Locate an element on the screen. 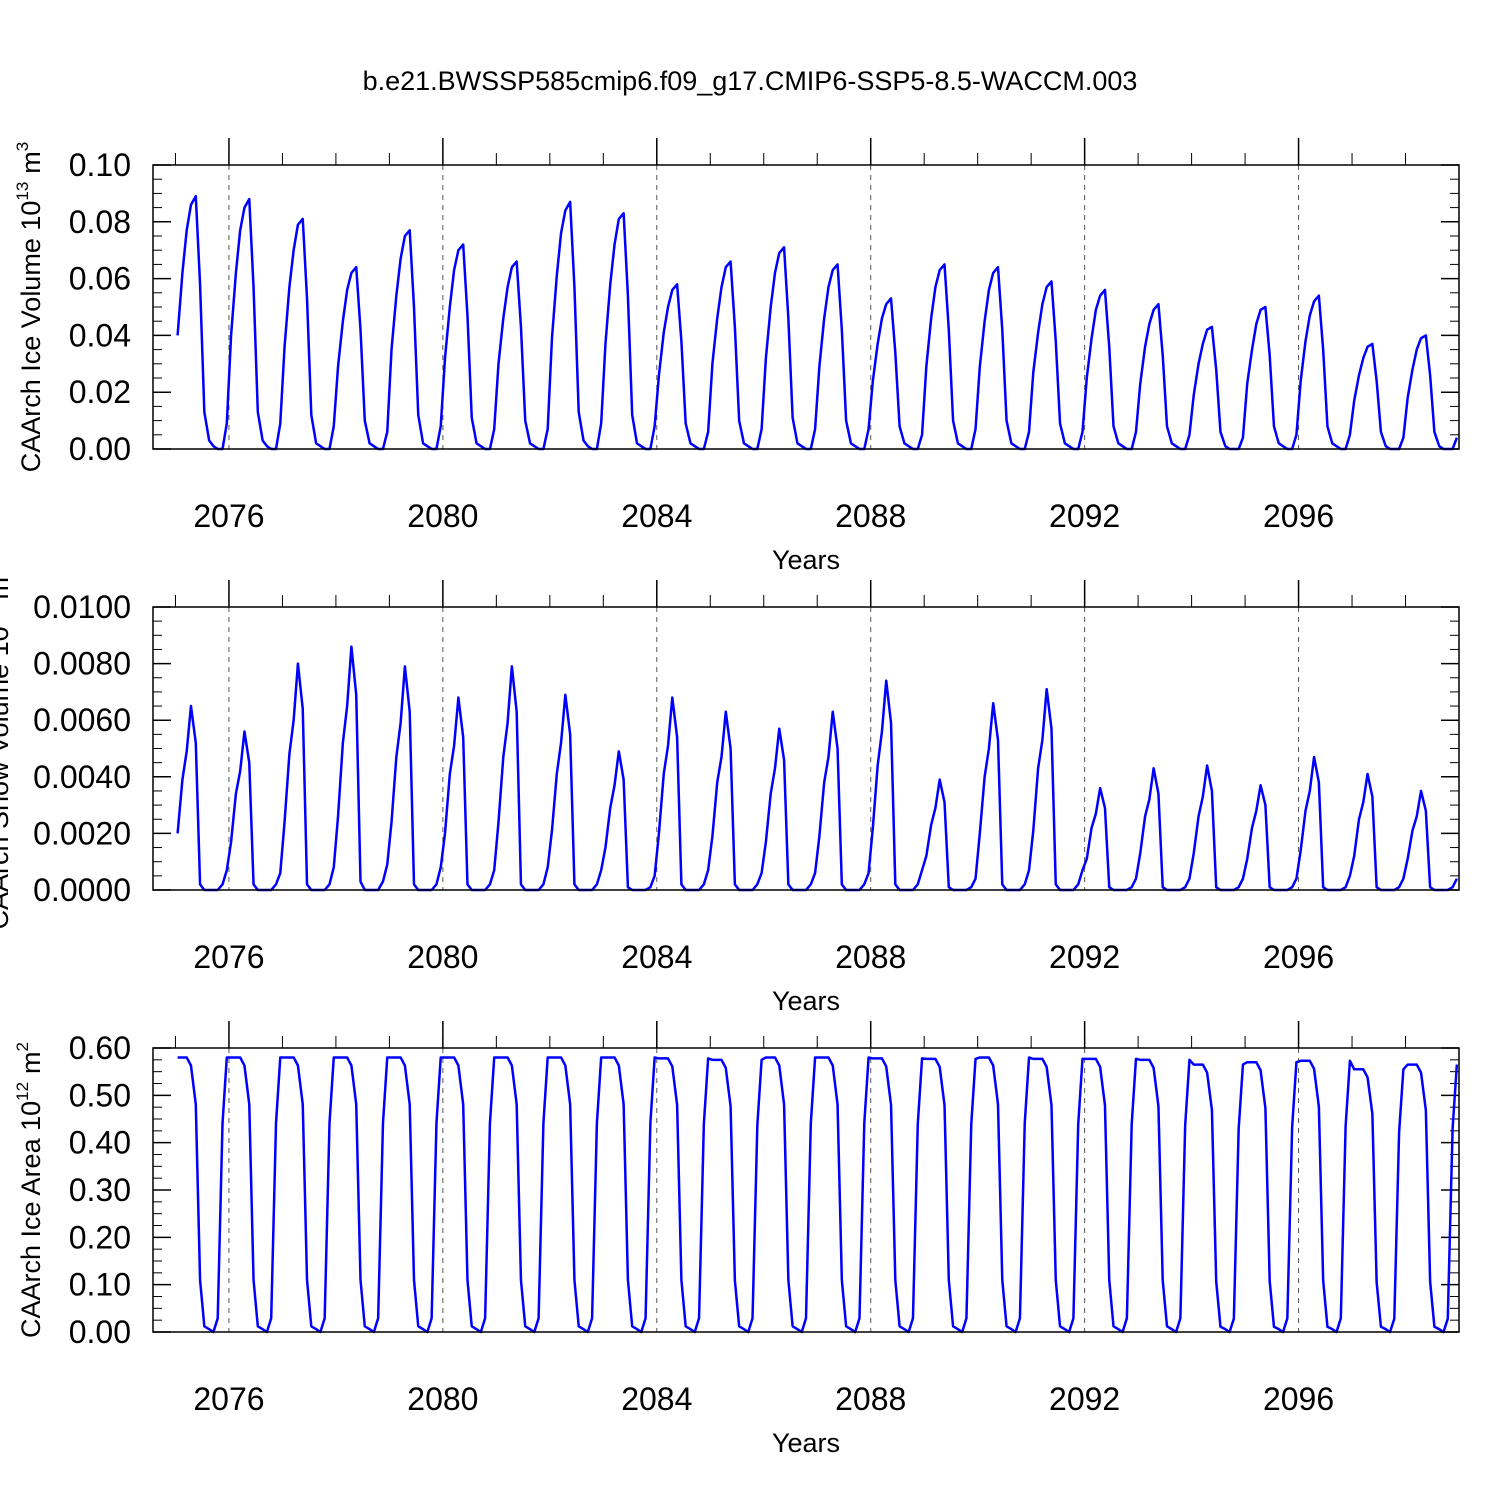 This screenshot has width=1500, height=1500. y-tick-label: 0.30 is located at coordinates (100, 1190).